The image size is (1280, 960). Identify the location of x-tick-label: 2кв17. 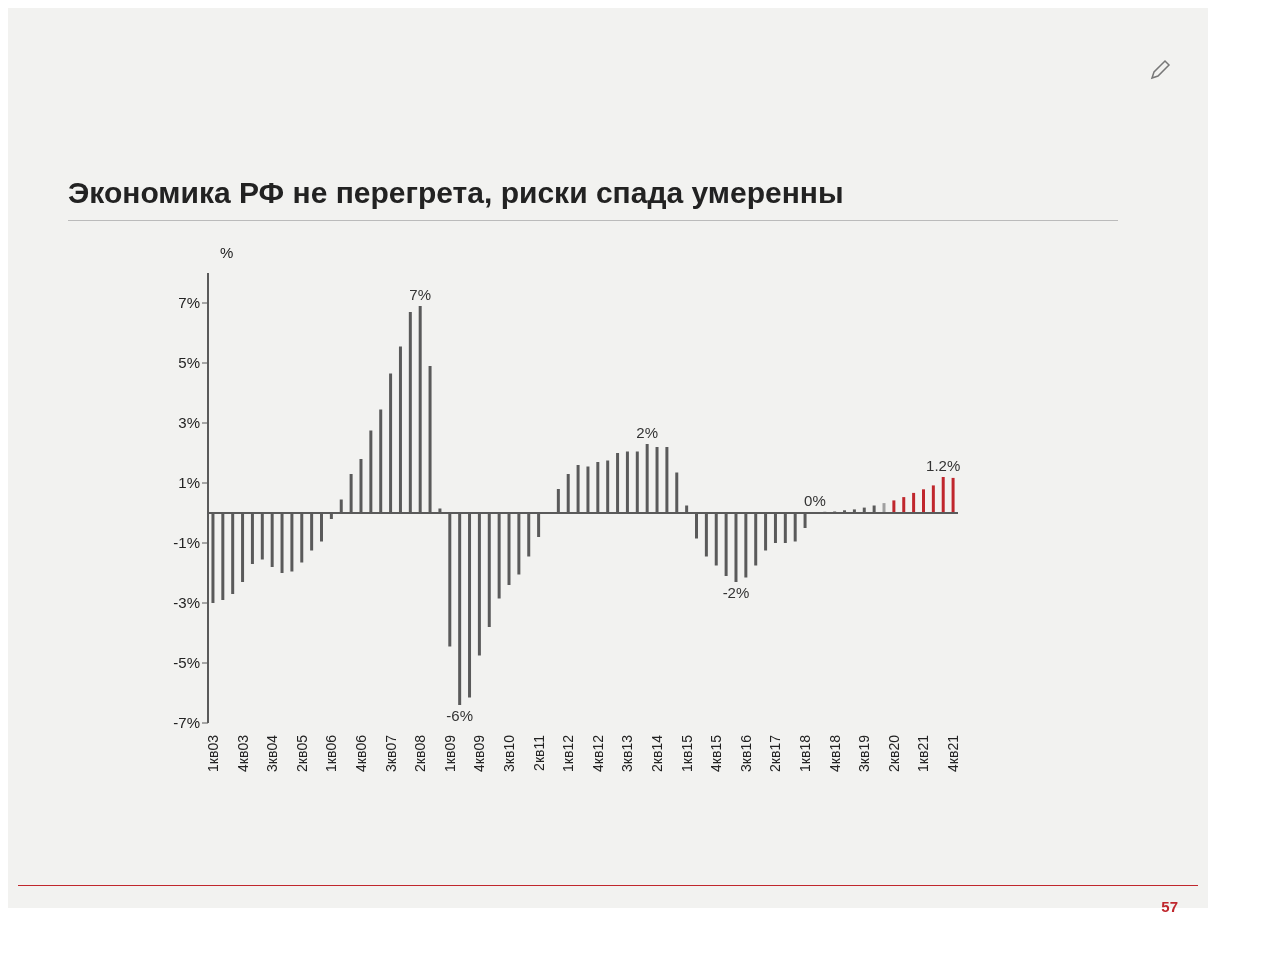
(775, 753).